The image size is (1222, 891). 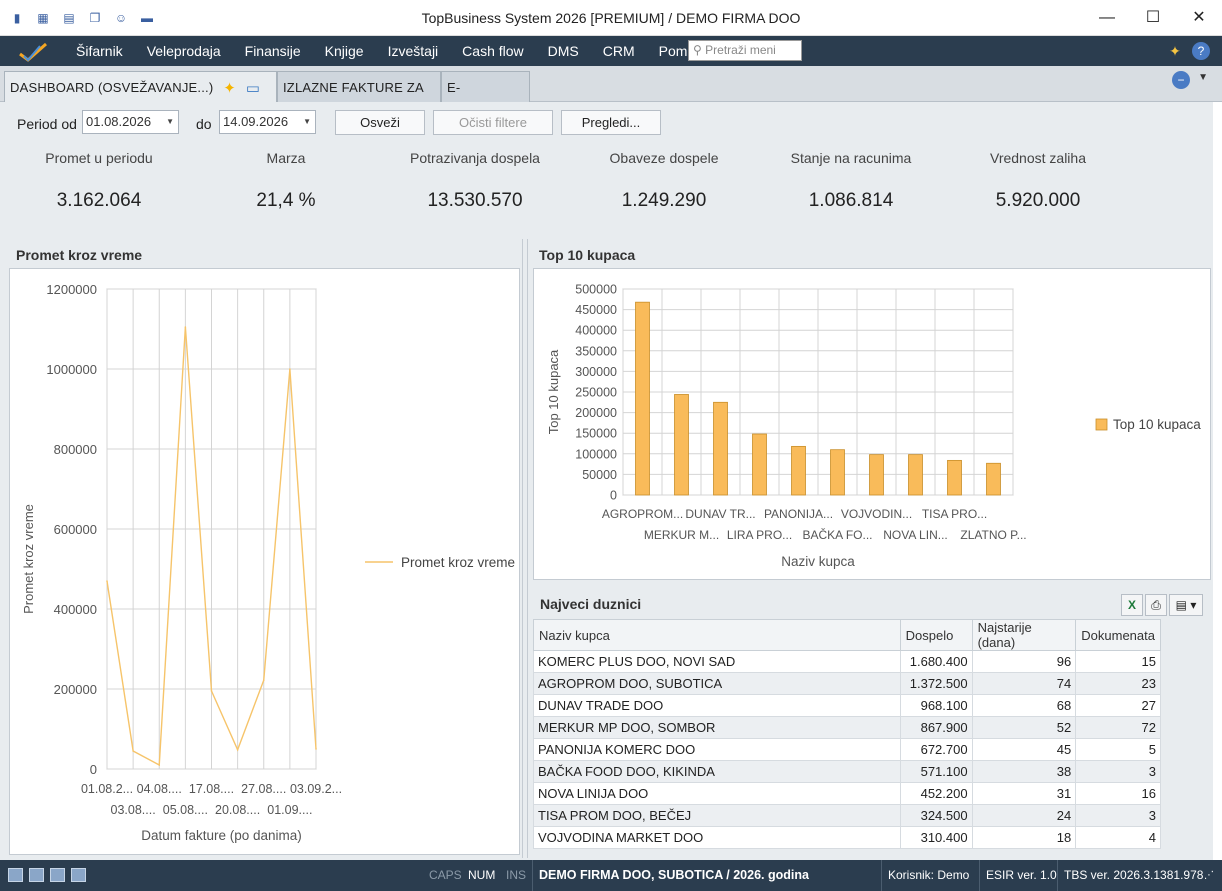 What do you see at coordinates (183, 51) in the screenshot?
I see `menu-item-1: Veleprodaja` at bounding box center [183, 51].